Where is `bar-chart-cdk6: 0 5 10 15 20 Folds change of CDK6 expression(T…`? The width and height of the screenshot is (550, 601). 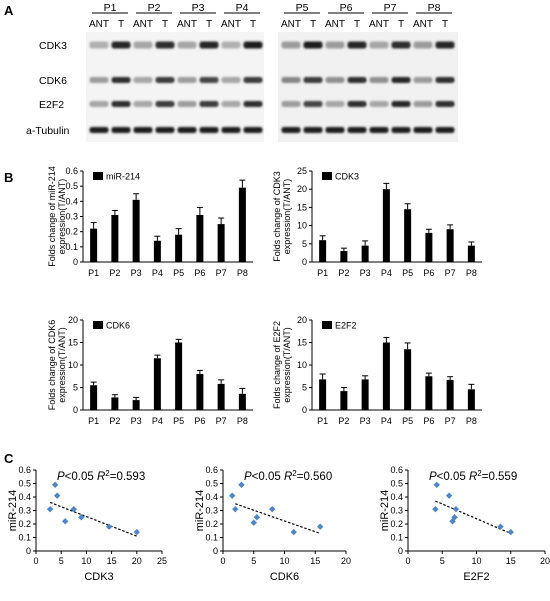 bar-chart-cdk6: 0 5 10 15 20 Folds change of CDK6 expression(T… is located at coordinates (150, 370).